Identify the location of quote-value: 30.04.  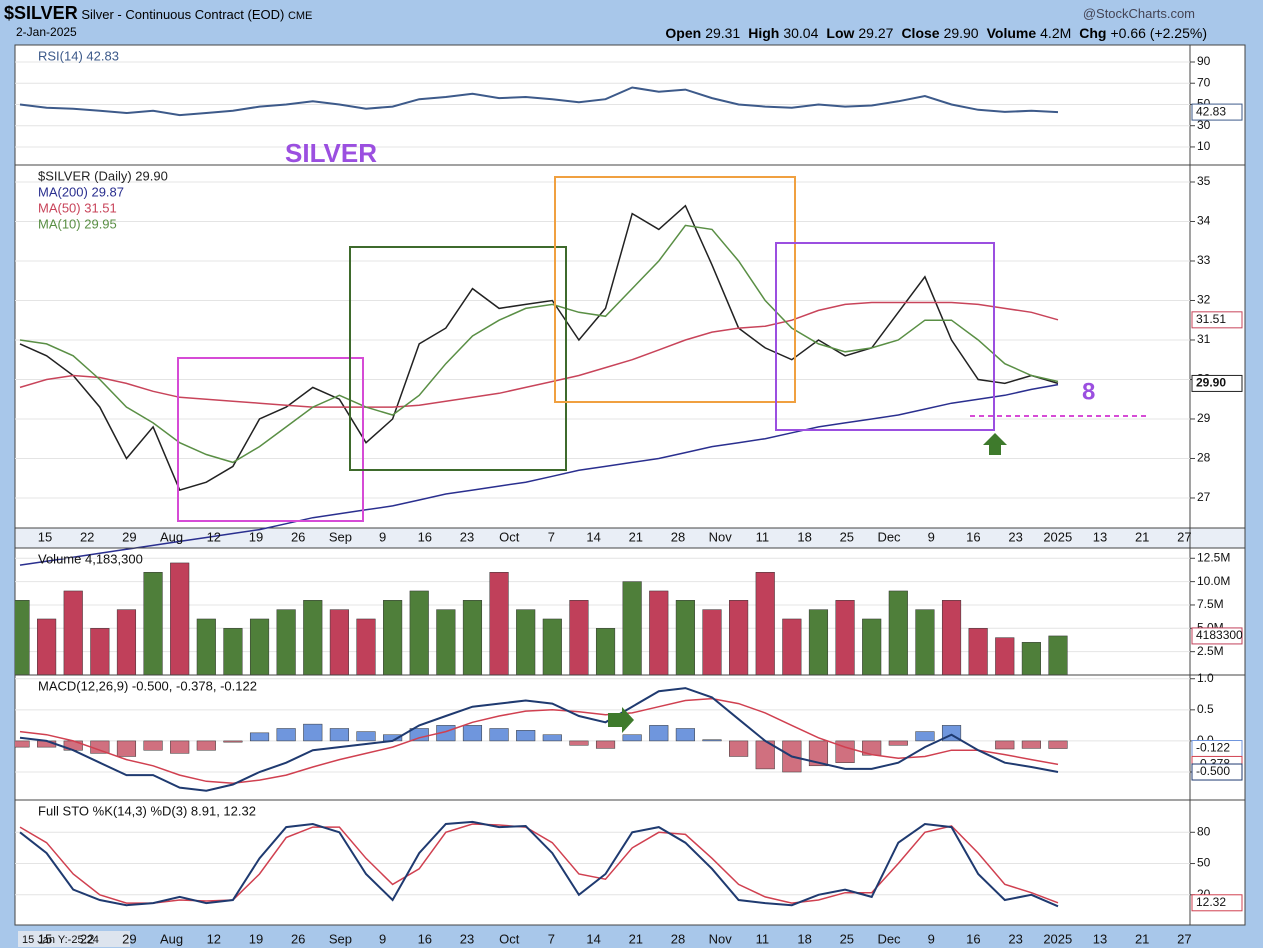
(801, 33).